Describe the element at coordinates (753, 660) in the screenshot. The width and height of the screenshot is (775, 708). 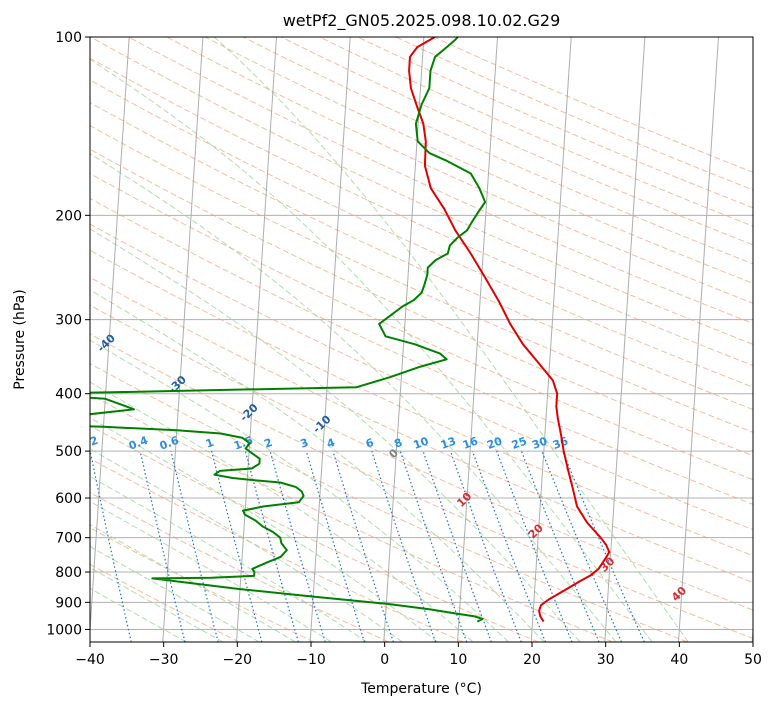
I see `x-tick-label: 50` at that location.